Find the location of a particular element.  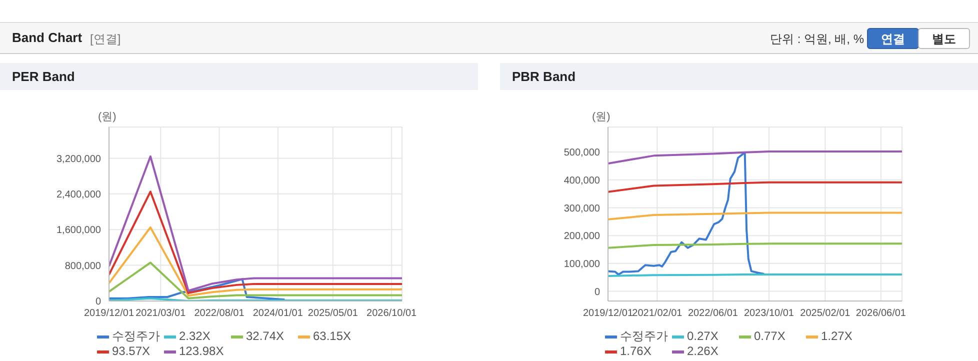

legend-label: 0.77X is located at coordinates (769, 336).